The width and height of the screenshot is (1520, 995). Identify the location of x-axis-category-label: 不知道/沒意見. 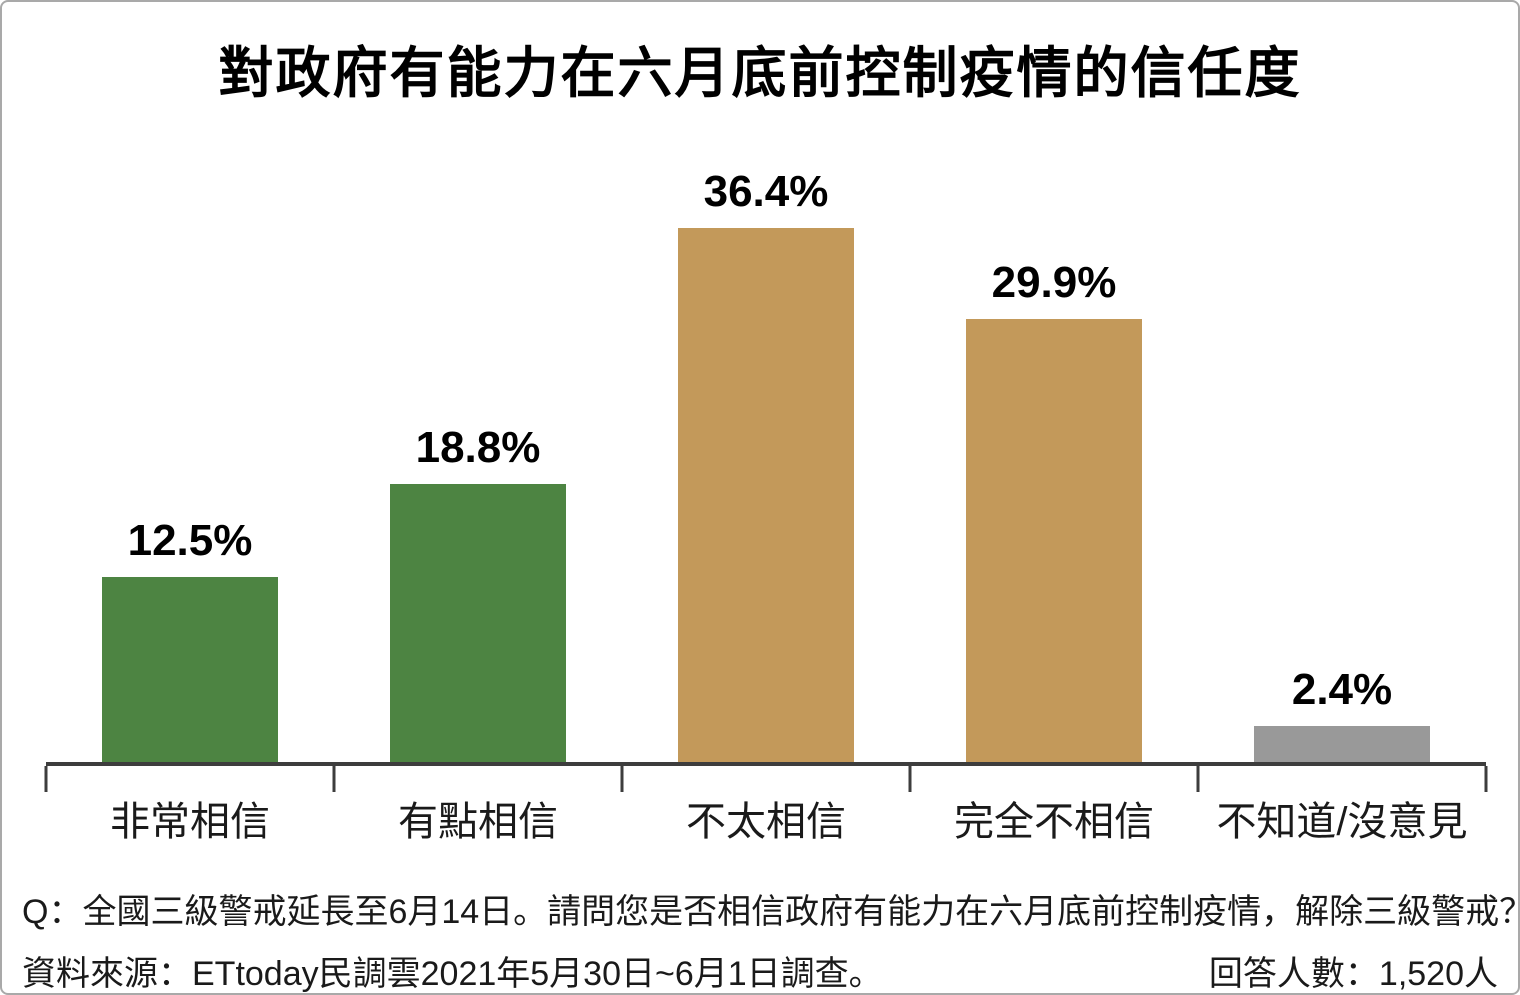
(1342, 822).